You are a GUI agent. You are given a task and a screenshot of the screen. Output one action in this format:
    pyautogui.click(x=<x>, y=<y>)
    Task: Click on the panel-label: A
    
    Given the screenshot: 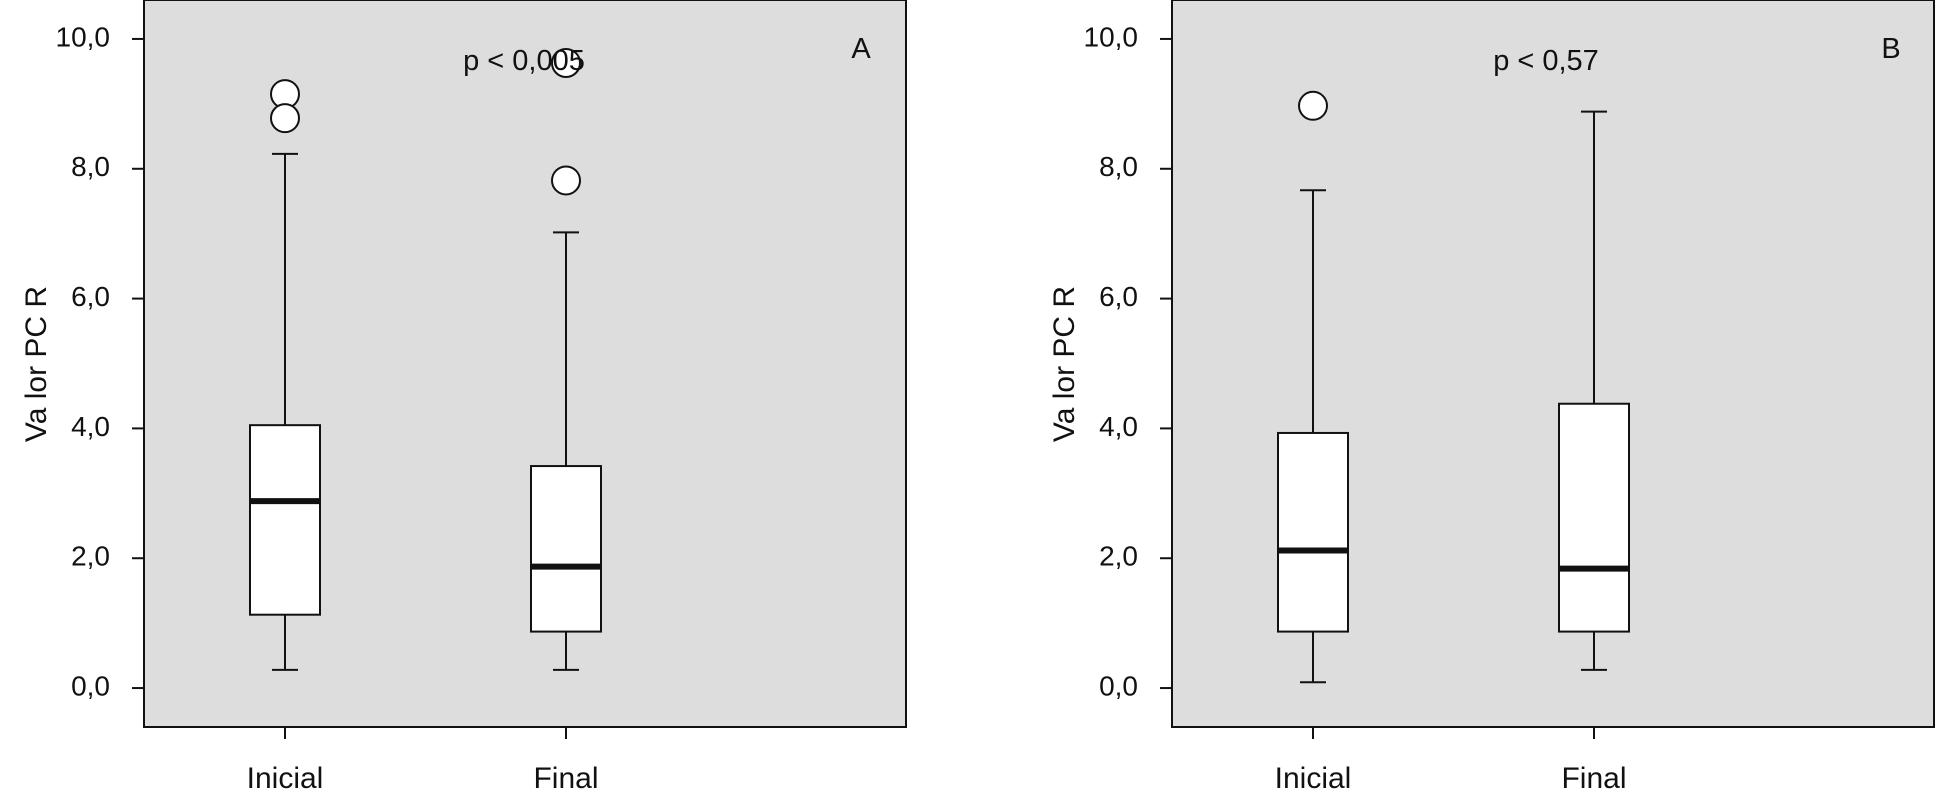 What is the action you would take?
    pyautogui.click(x=861, y=49)
    